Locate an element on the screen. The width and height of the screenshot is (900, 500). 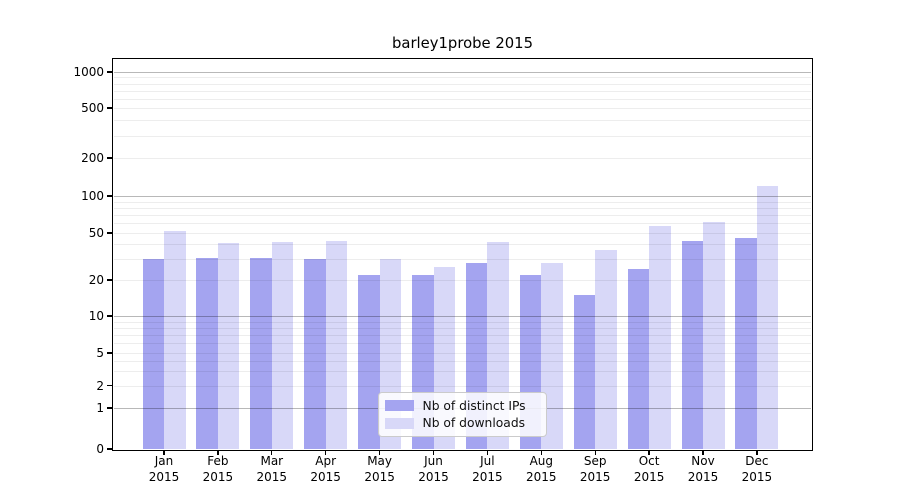
x-tick-label: Feb 2015 is located at coordinates (218, 469).